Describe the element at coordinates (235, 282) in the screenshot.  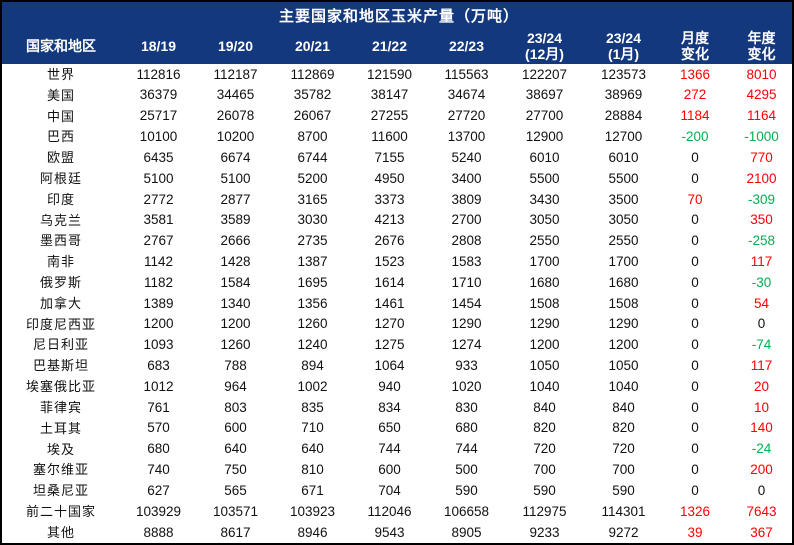
I see `value-cell: 1584` at that location.